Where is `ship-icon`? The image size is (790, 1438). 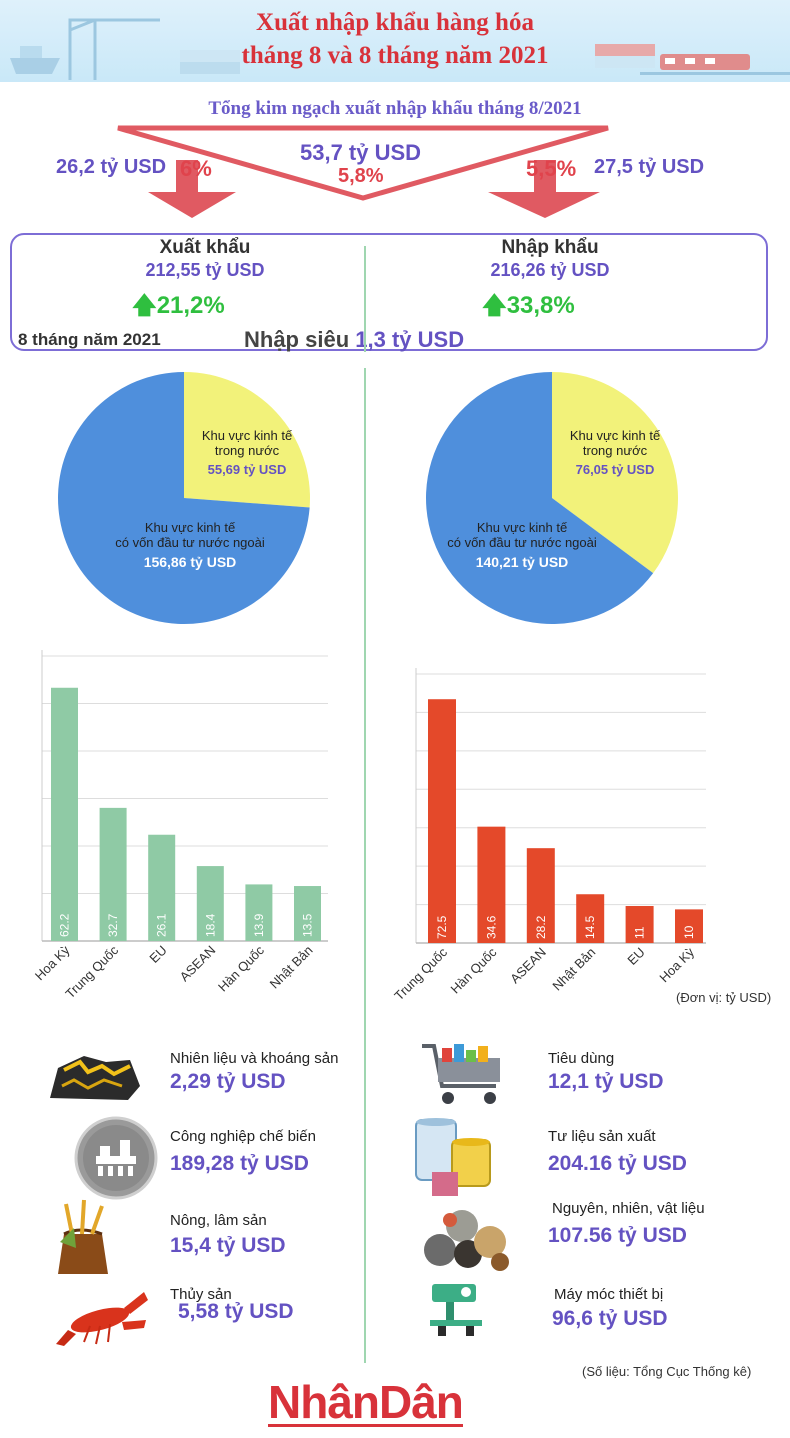 ship-icon is located at coordinates (35, 66).